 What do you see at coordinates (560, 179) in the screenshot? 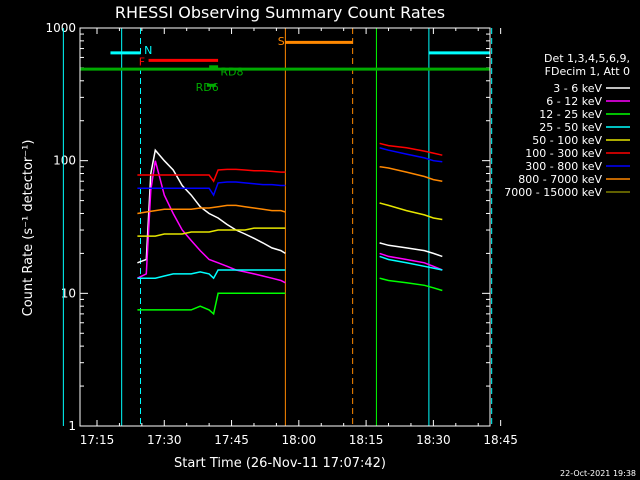
I see `legend-entry-label: 800 - 7000 keV` at bounding box center [560, 179].